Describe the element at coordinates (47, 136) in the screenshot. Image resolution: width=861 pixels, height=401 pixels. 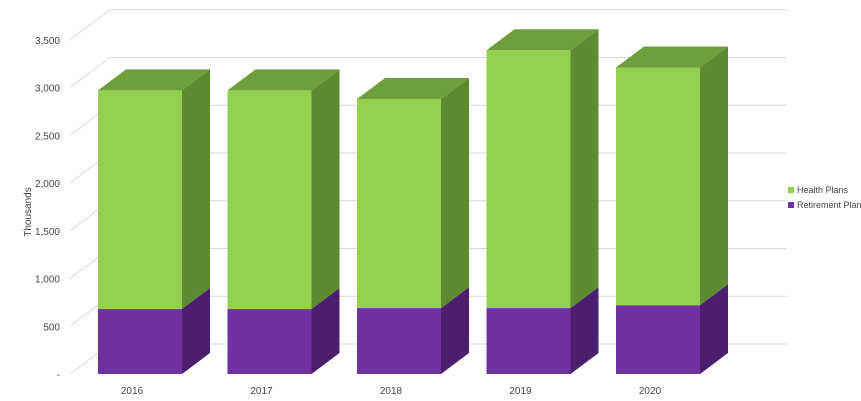
I see `y-tick-label: 2,500` at that location.